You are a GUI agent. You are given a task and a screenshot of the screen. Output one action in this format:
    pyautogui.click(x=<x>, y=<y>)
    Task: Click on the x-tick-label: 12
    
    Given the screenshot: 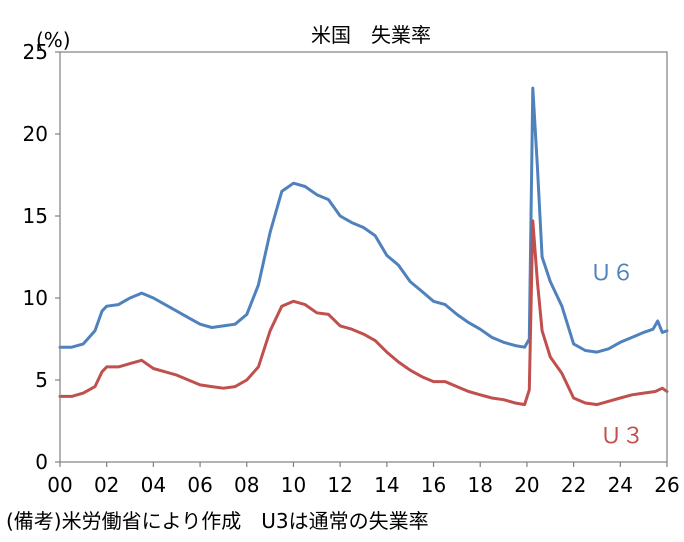 What is the action you would take?
    pyautogui.click(x=339, y=485)
    